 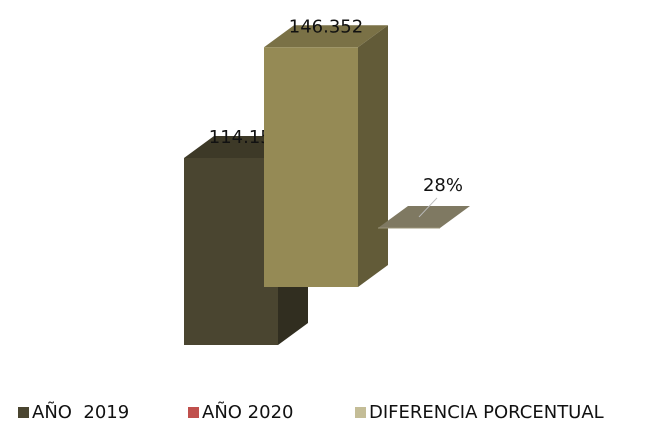 What do you see at coordinates (443, 185) in the screenshot?
I see `value-label: 28%` at bounding box center [443, 185].